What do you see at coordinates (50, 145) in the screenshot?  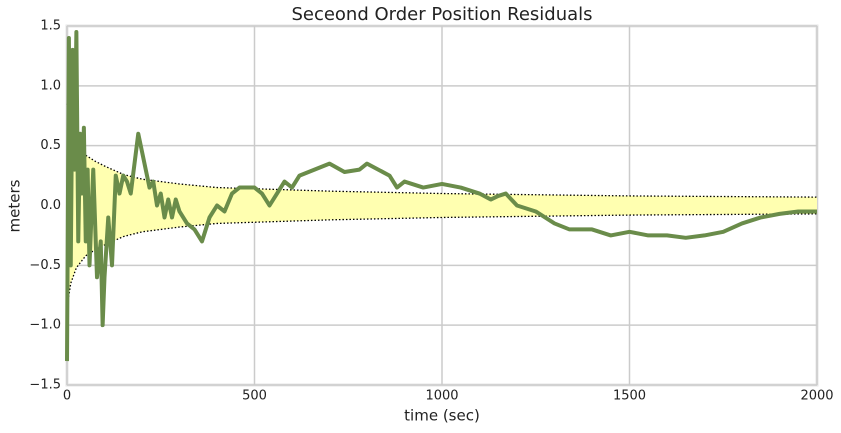 I see `y-tick-label: 0.5` at bounding box center [50, 145].